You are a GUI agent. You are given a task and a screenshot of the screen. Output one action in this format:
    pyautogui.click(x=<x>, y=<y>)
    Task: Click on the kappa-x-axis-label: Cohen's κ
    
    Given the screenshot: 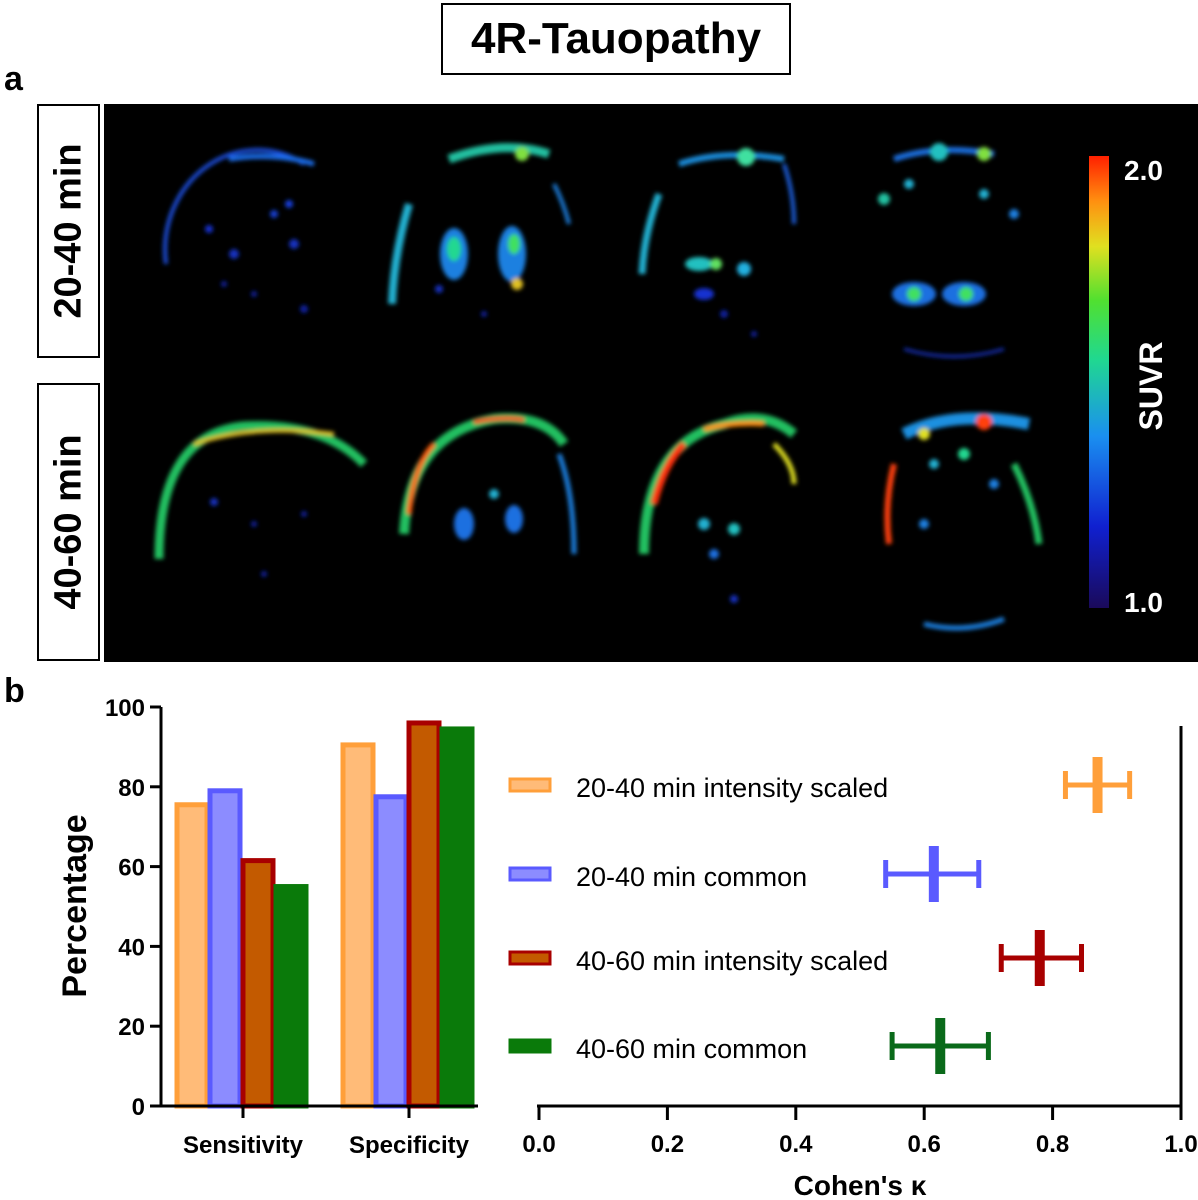 What is the action you would take?
    pyautogui.click(x=860, y=1185)
    